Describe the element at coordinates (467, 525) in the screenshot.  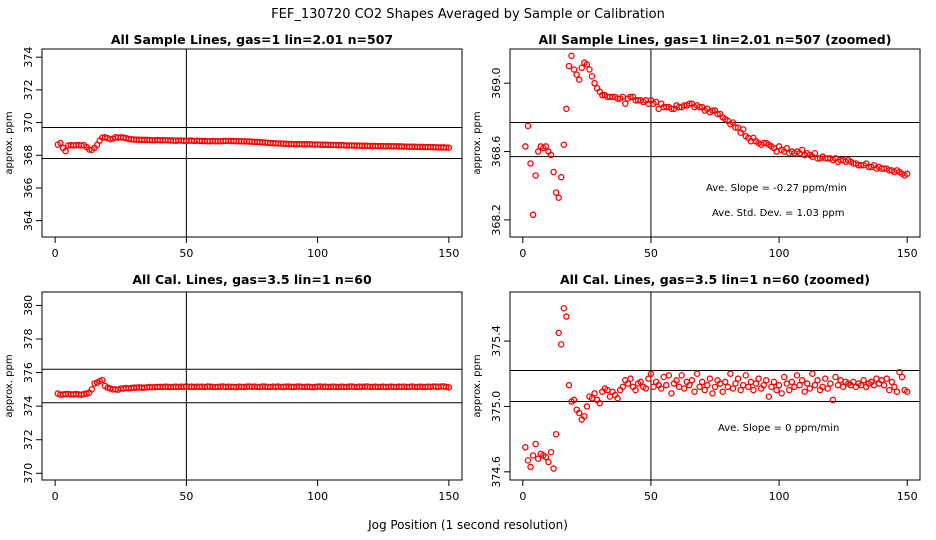
I see `figure-xlabel: Jog Position (1 second resolution)` at that location.